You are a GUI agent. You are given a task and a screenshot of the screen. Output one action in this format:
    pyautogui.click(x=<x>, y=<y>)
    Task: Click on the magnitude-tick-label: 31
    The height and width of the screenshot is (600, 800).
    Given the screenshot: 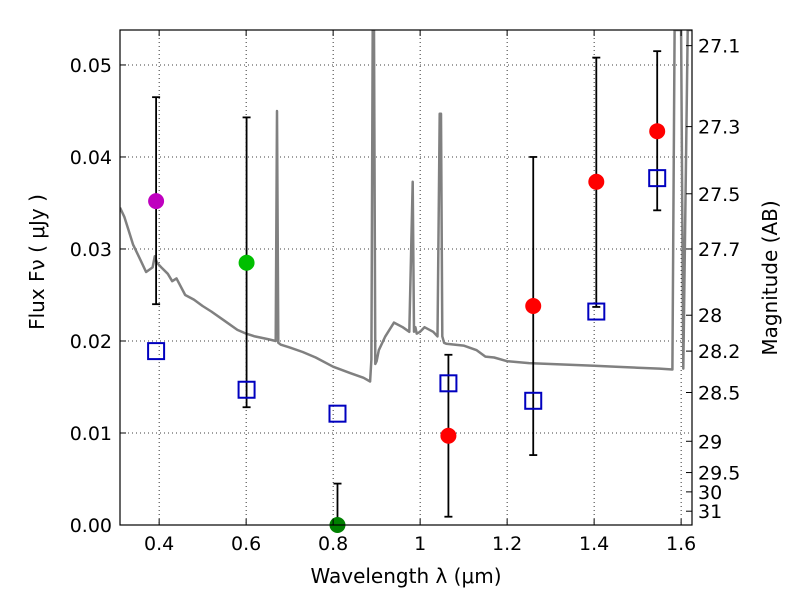 What is the action you would take?
    pyautogui.click(x=710, y=512)
    